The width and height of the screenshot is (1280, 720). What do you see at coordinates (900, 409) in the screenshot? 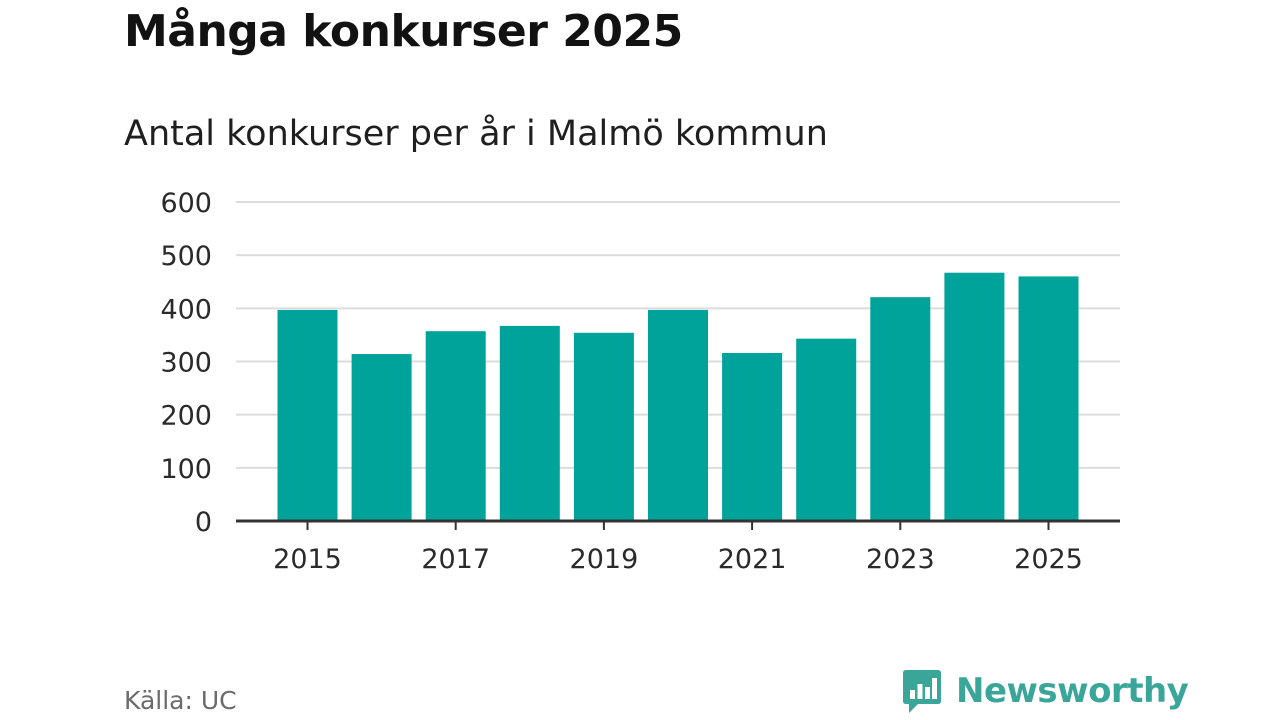
I see `bar-2023` at bounding box center [900, 409].